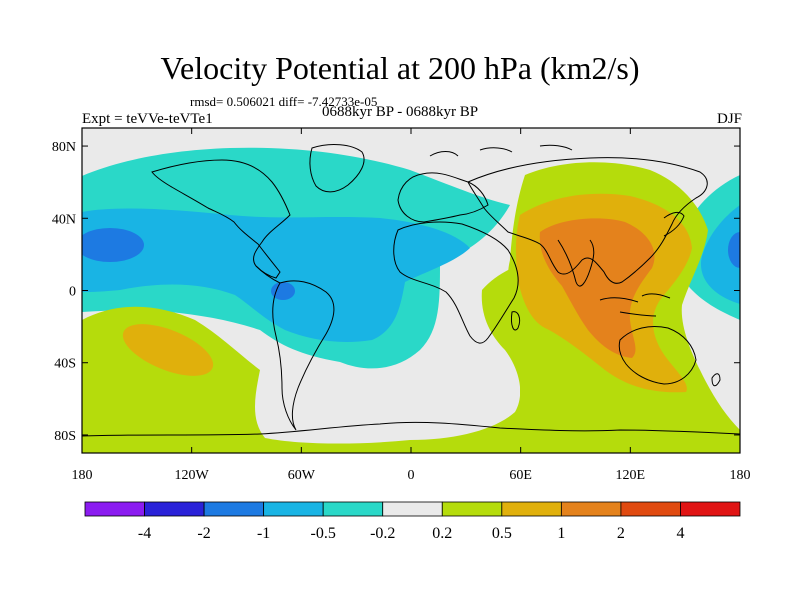 This screenshot has height=600, width=800. Describe the element at coordinates (501, 150) in the screenshot. I see `coast-arctic-islands` at that location.